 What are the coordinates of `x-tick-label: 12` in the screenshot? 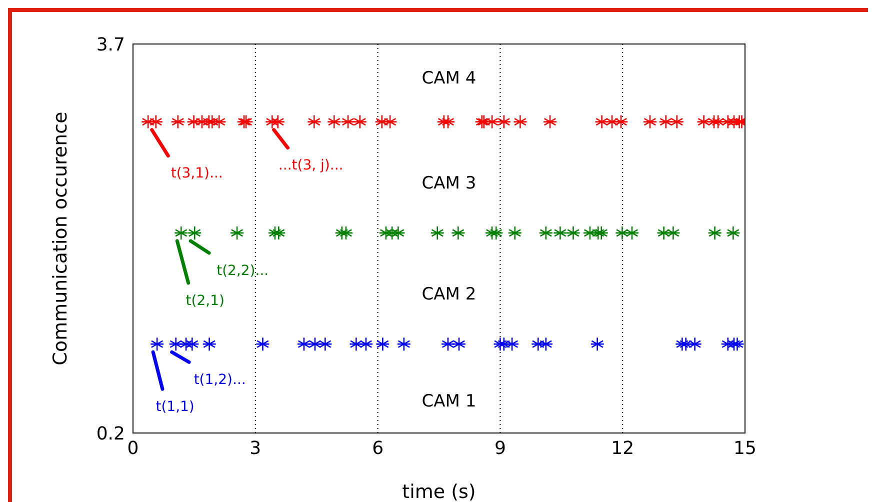 It's located at (622, 448).